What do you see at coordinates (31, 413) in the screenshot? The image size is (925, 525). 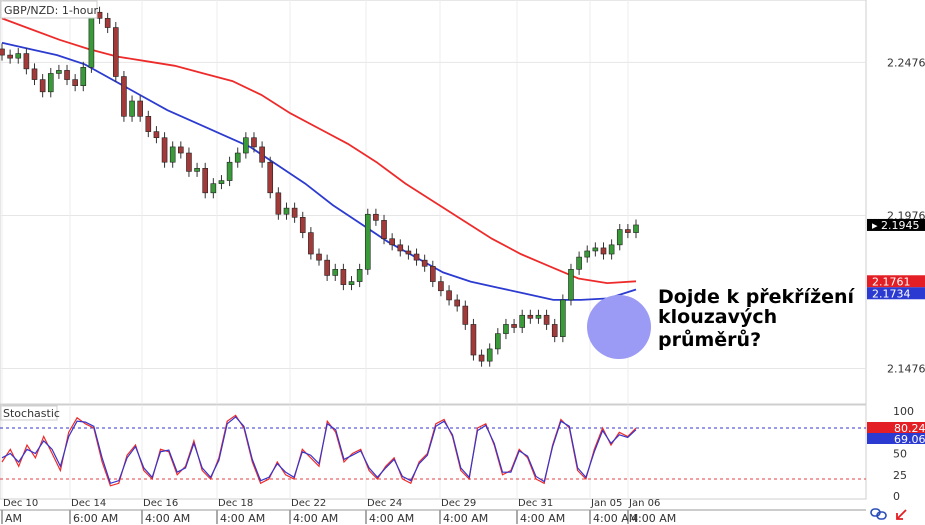 I see `stochastic-label: Stochastic` at bounding box center [31, 413].